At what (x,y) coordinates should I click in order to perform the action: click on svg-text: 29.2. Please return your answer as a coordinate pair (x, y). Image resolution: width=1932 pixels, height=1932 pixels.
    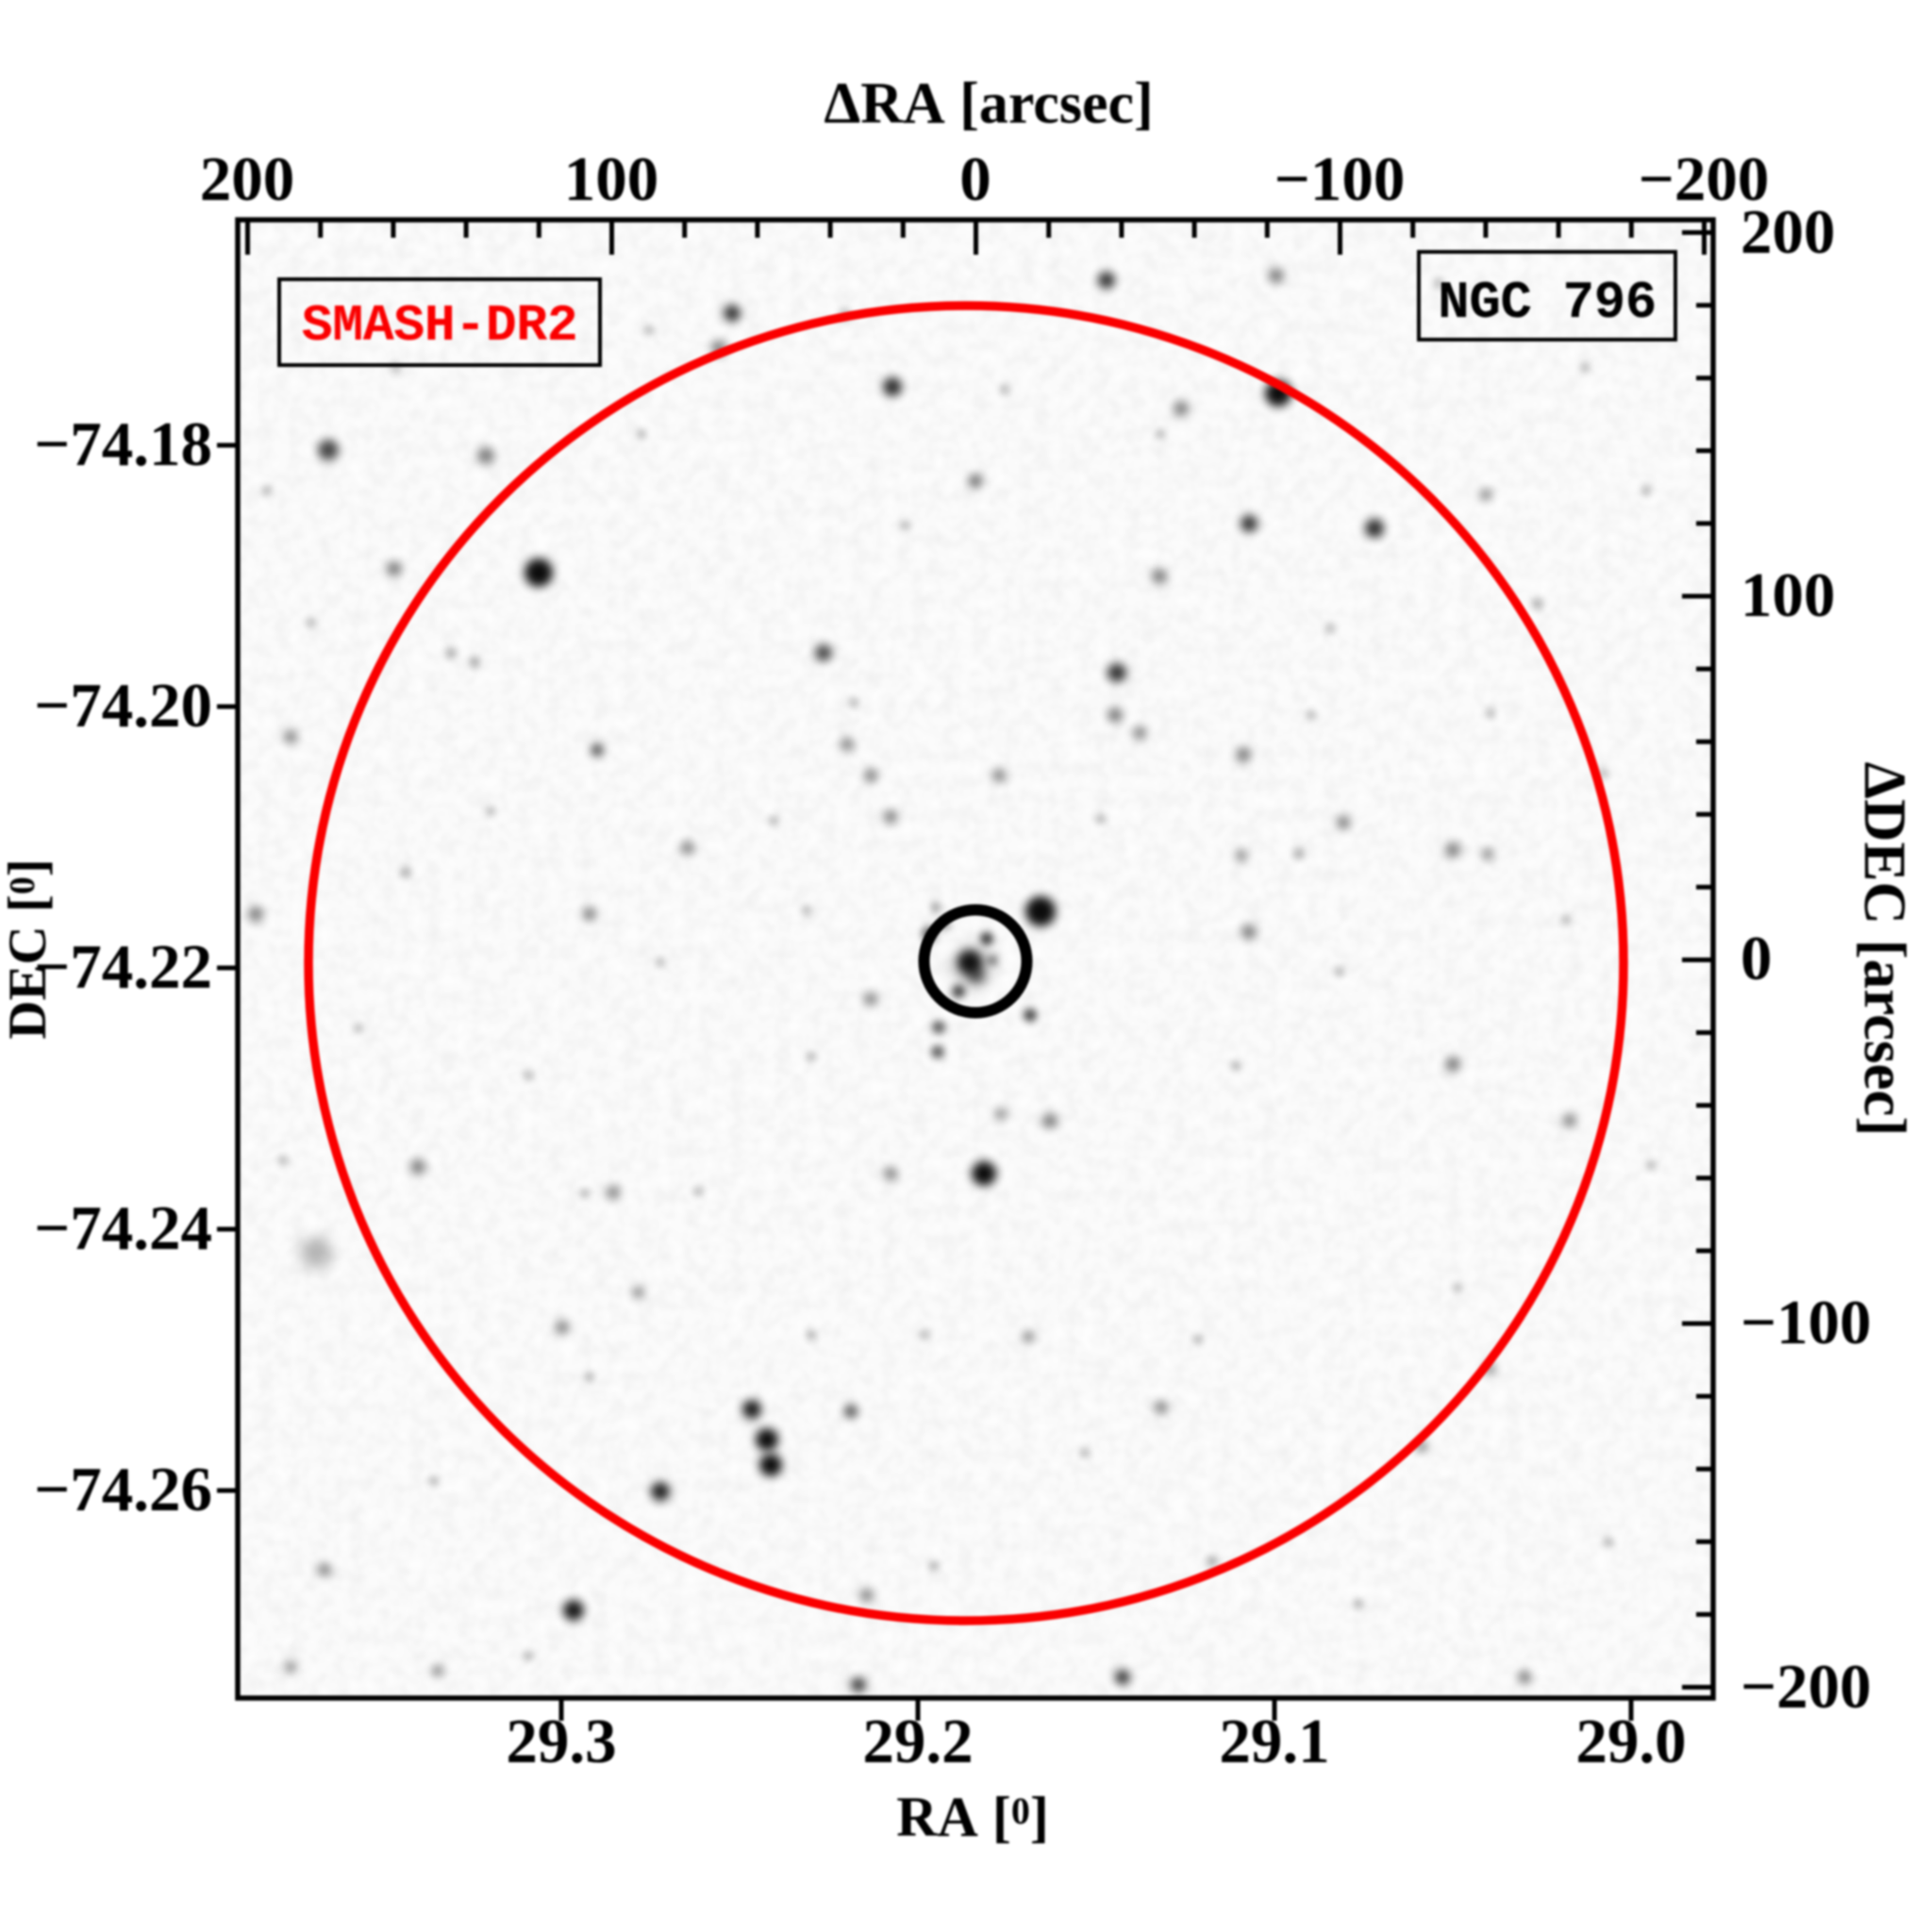
    Looking at the image, I should click on (918, 1741).